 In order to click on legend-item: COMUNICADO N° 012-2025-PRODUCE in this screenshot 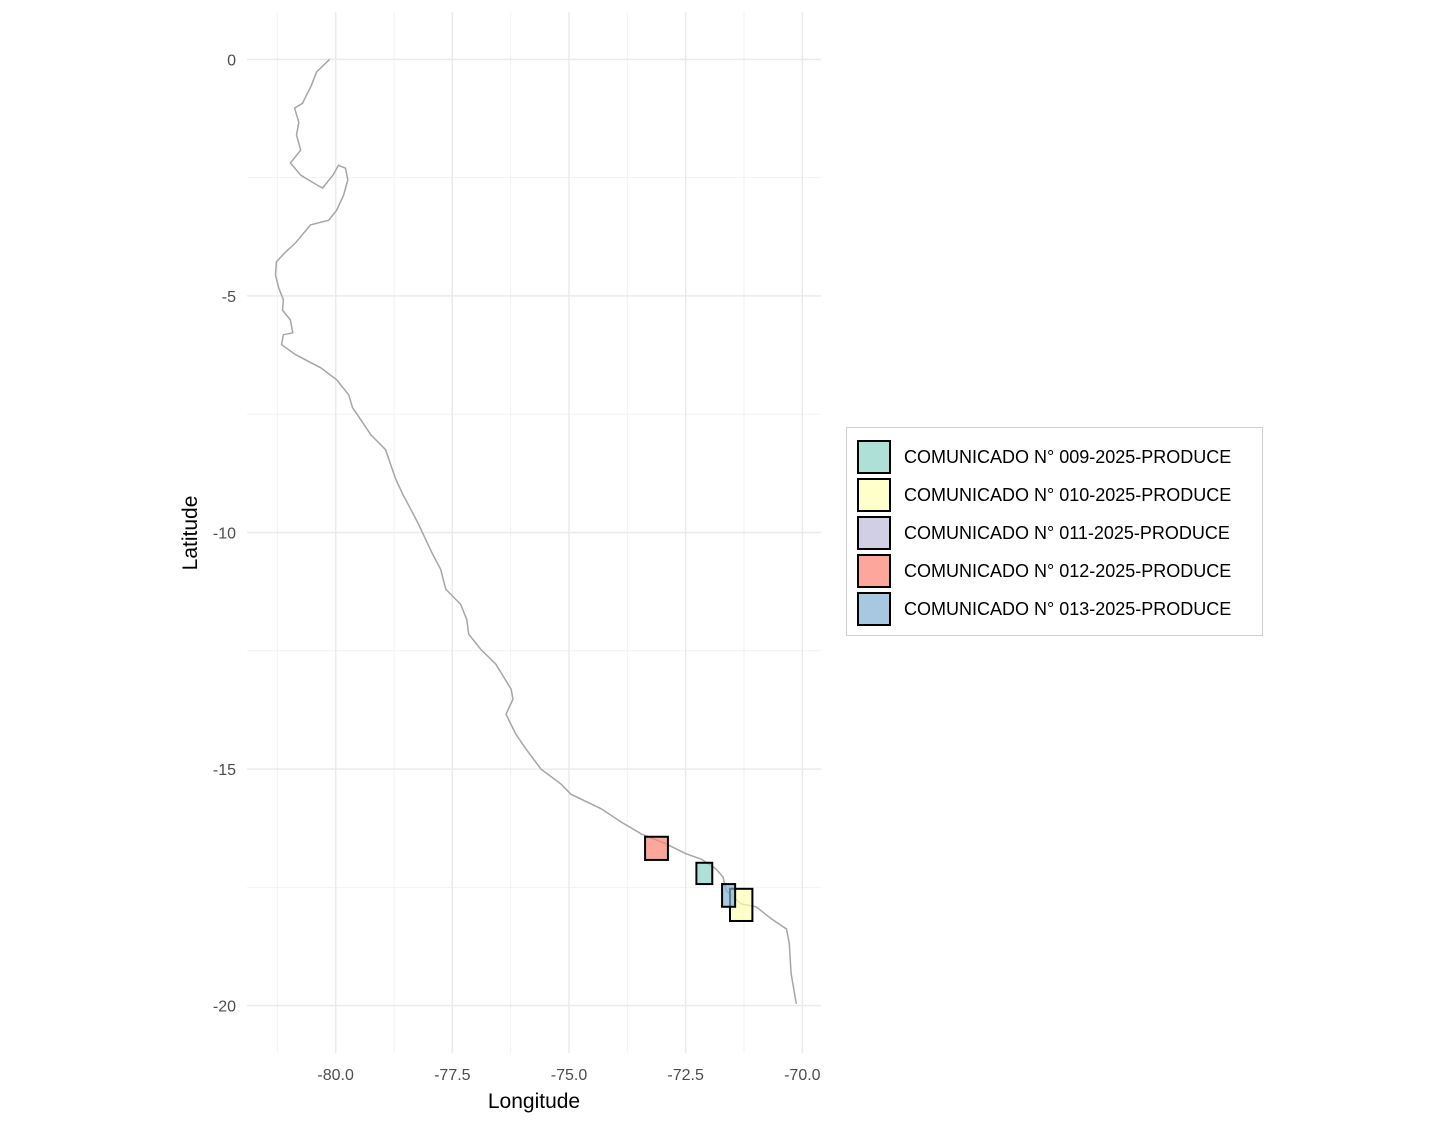, I will do `click(1059, 571)`.